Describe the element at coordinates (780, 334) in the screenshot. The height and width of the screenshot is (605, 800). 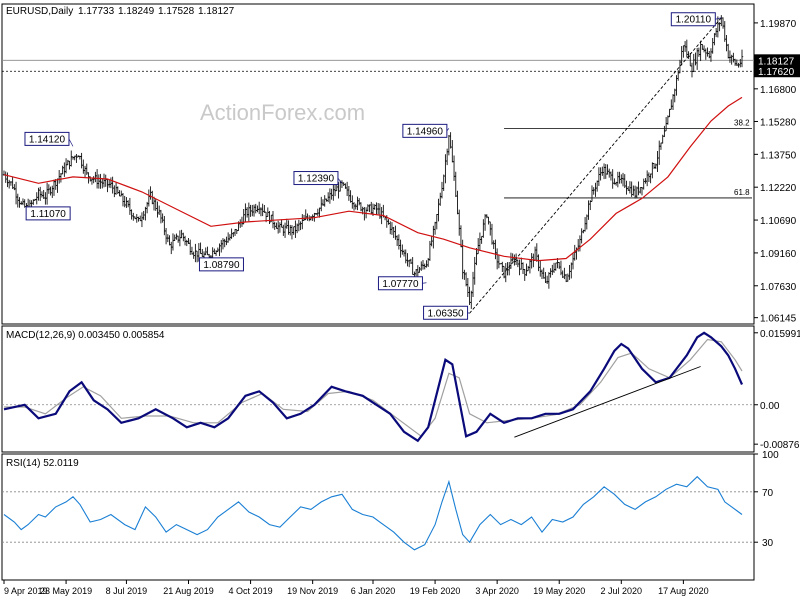
I see `macd-y-tick-label: 0.015991` at that location.